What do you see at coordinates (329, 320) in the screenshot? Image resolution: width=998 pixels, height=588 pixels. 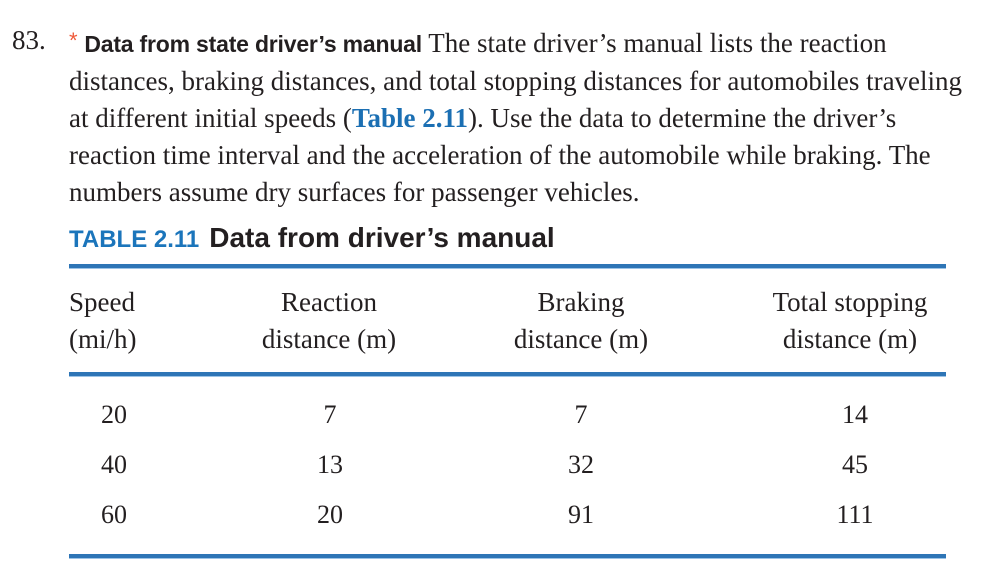 I see `header-reaction-distance: Reaction distance (m)` at bounding box center [329, 320].